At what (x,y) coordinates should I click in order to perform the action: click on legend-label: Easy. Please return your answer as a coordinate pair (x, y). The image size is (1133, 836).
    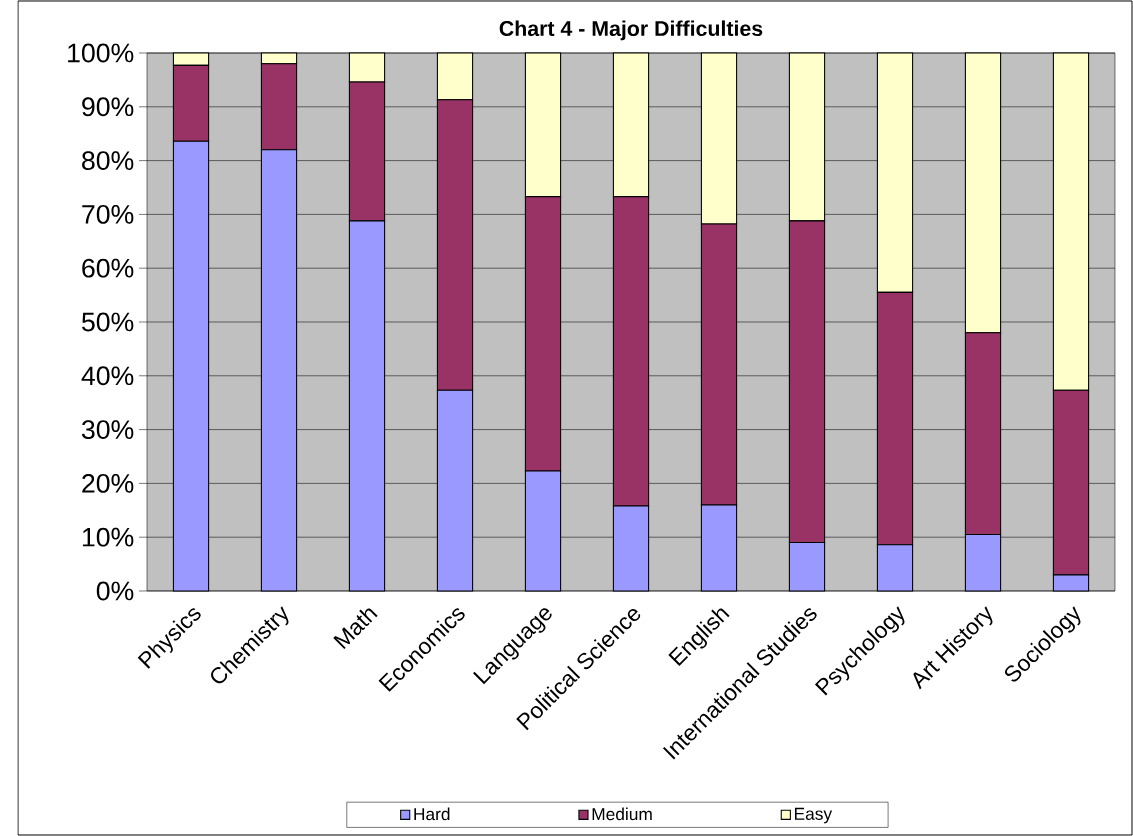
    Looking at the image, I should click on (813, 815).